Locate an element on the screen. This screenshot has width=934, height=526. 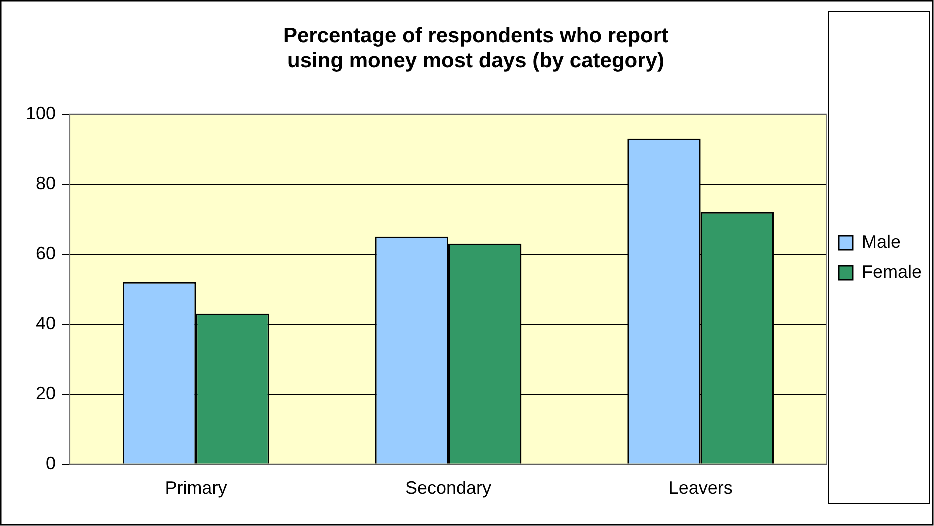
chart-title: Percentage of respondents who report using money most days (by category) is located at coordinates (476, 48).